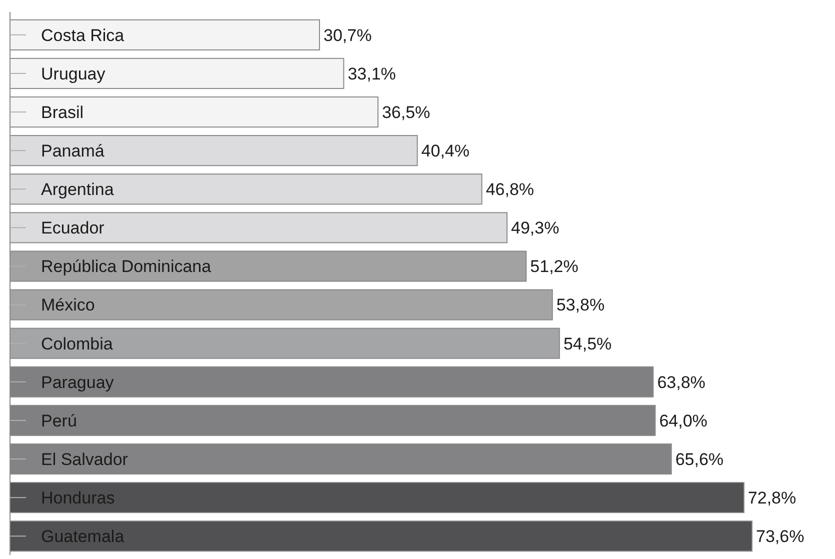 This screenshot has width=835, height=559. Describe the element at coordinates (78, 498) in the screenshot. I see `y-tick-label: Honduras` at that location.